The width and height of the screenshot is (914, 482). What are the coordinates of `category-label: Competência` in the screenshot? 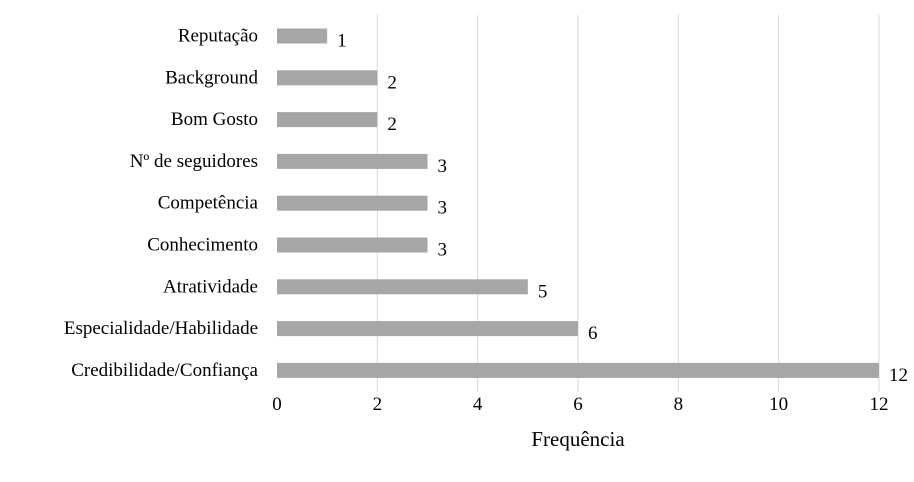 It's located at (208, 203).